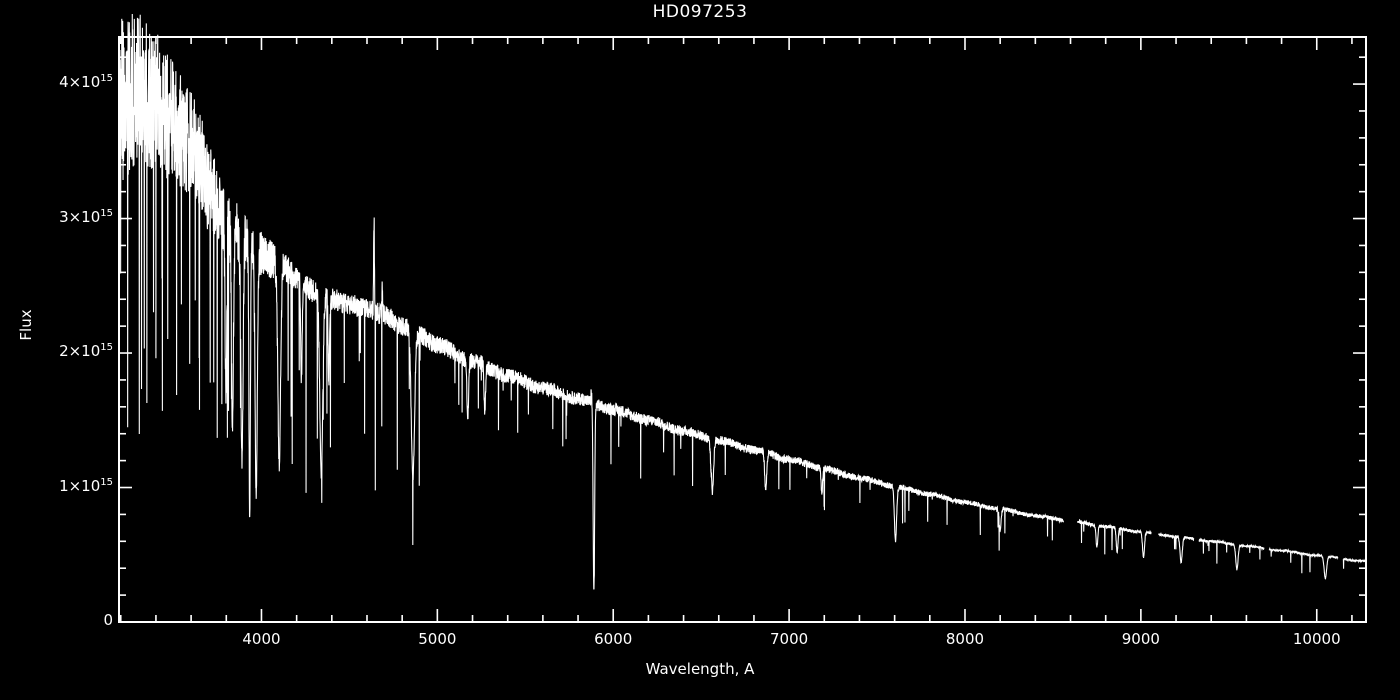  Describe the element at coordinates (613, 639) in the screenshot. I see `x-tick-label: 6000` at that location.